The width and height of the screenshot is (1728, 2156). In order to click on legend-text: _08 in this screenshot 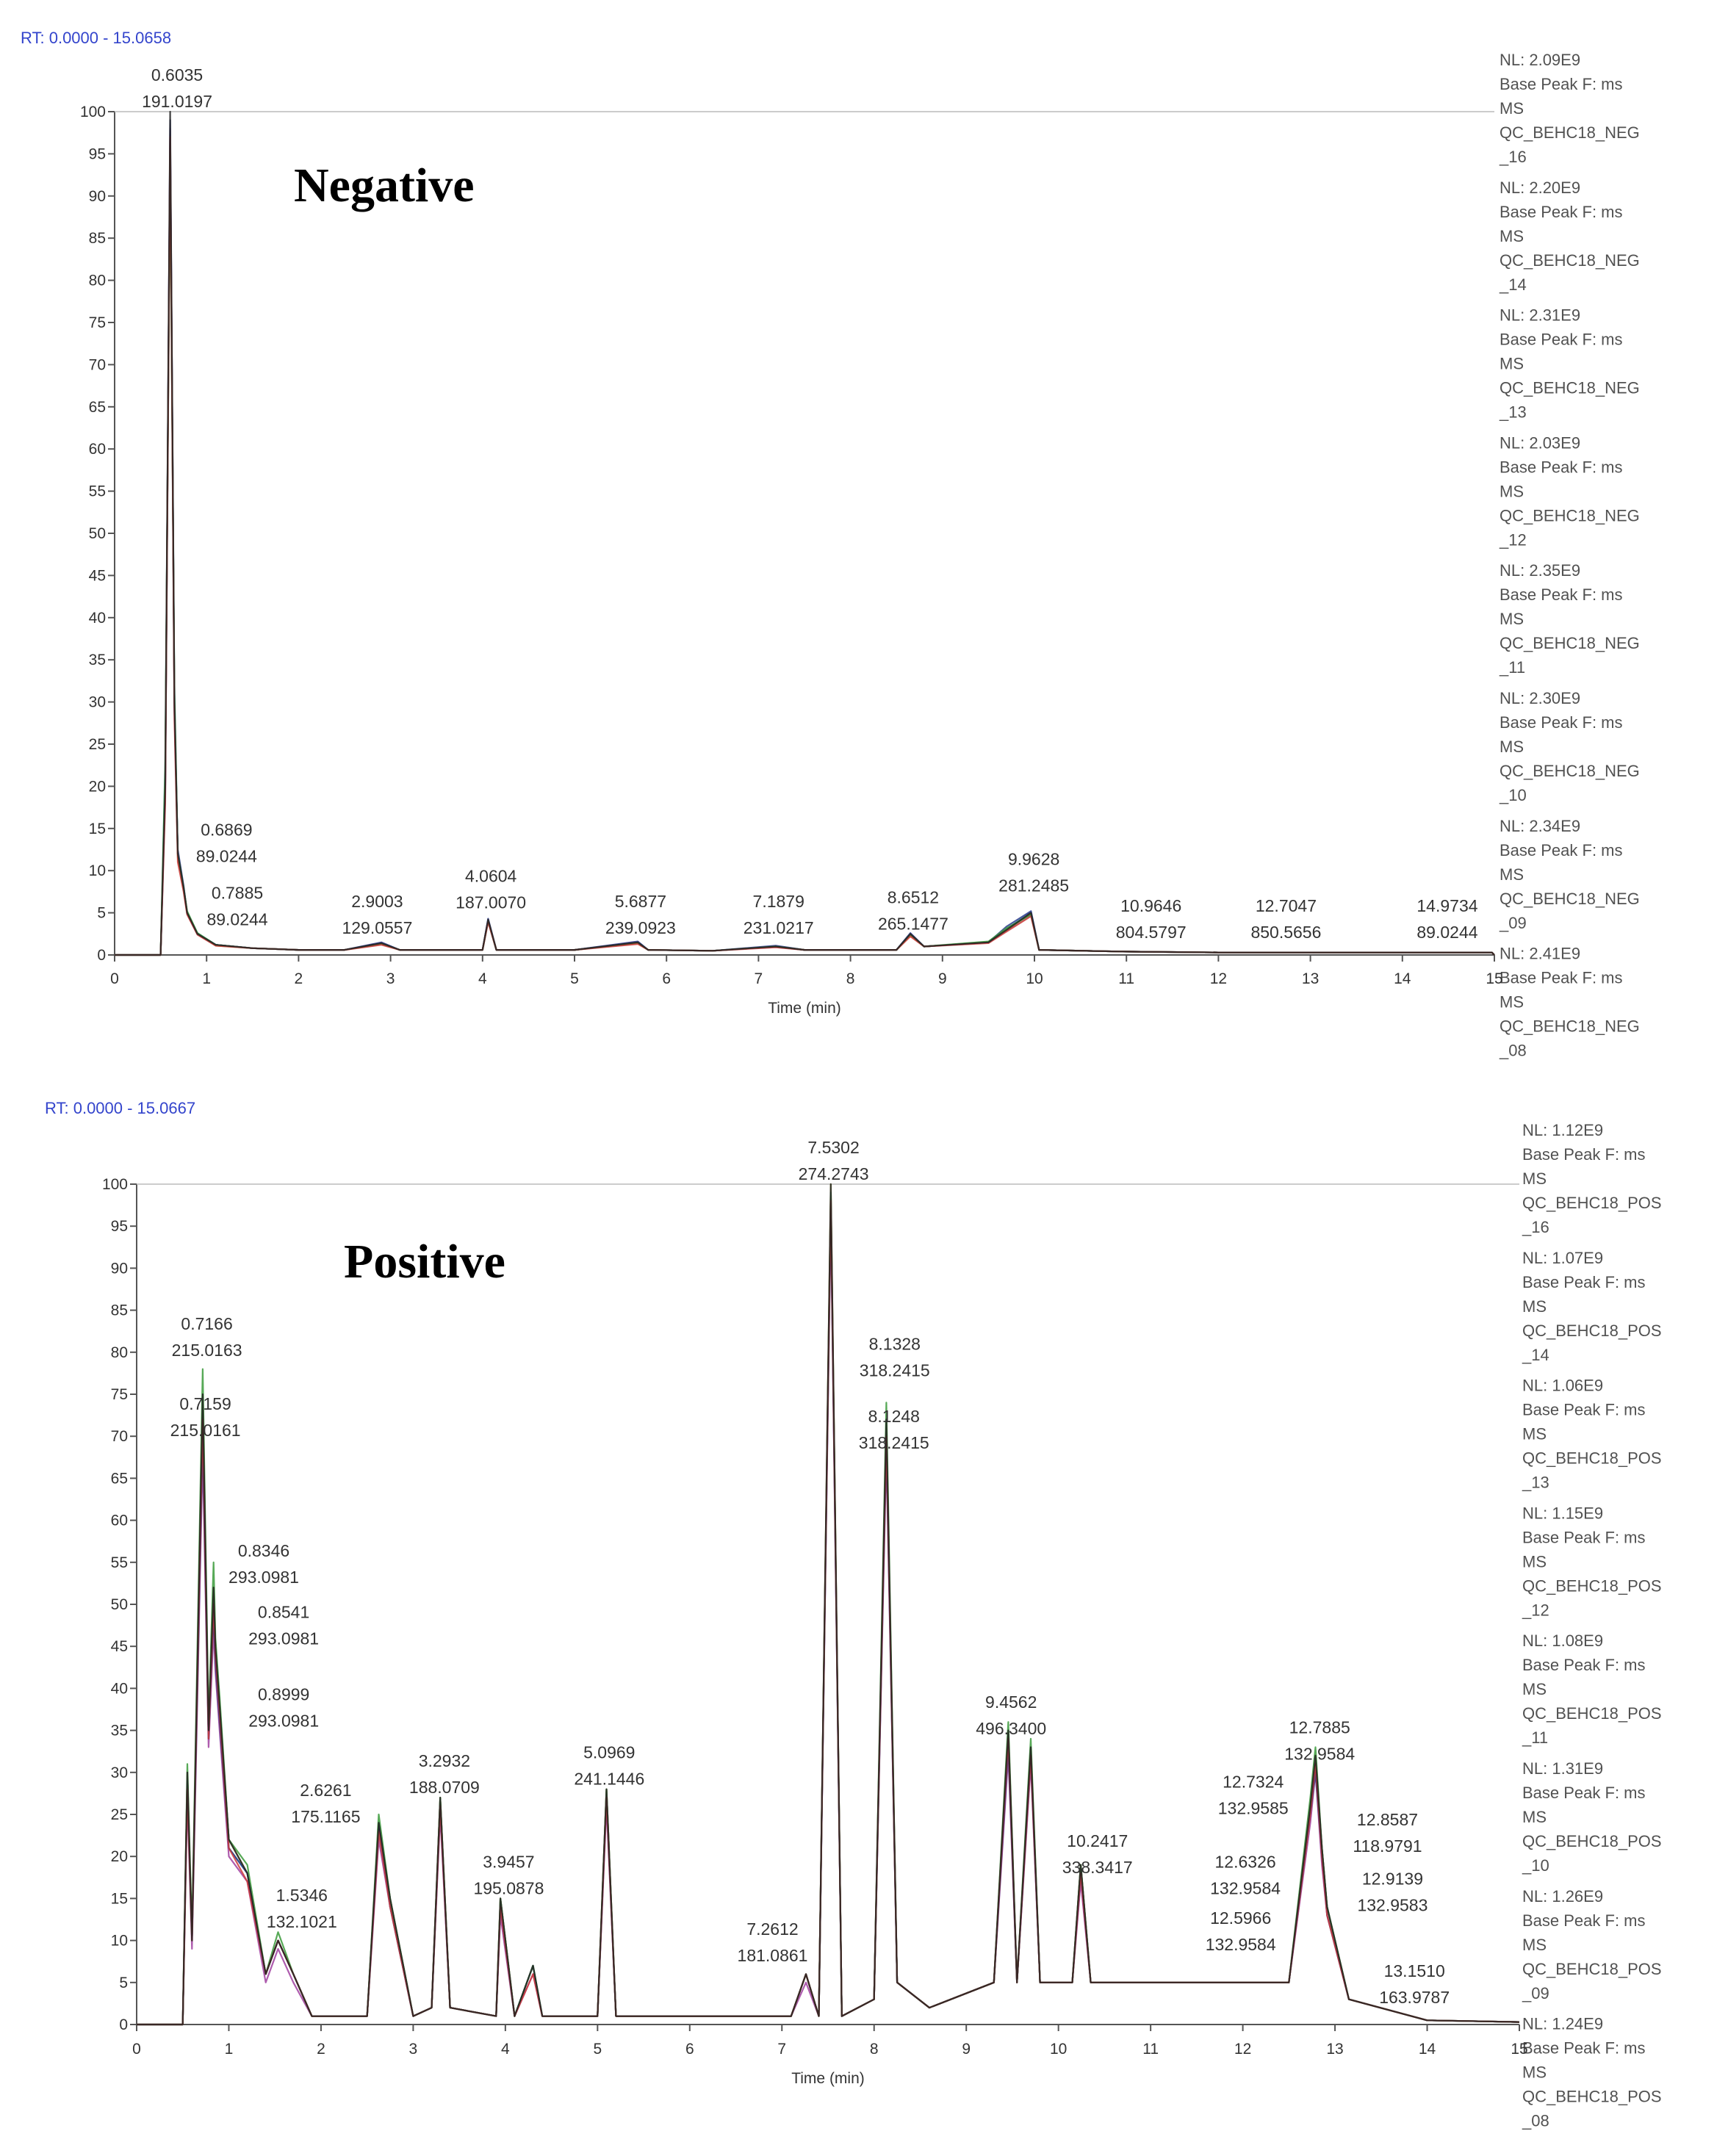, I will do `click(1536, 2121)`.